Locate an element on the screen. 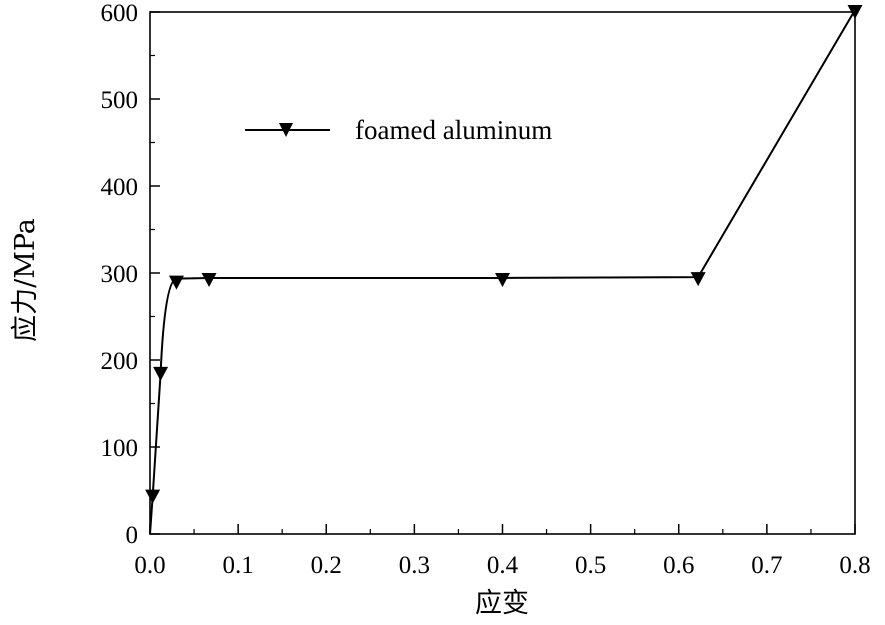 Image resolution: width=885 pixels, height=625 pixels. x-tick-label: 0.4 is located at coordinates (503, 565).